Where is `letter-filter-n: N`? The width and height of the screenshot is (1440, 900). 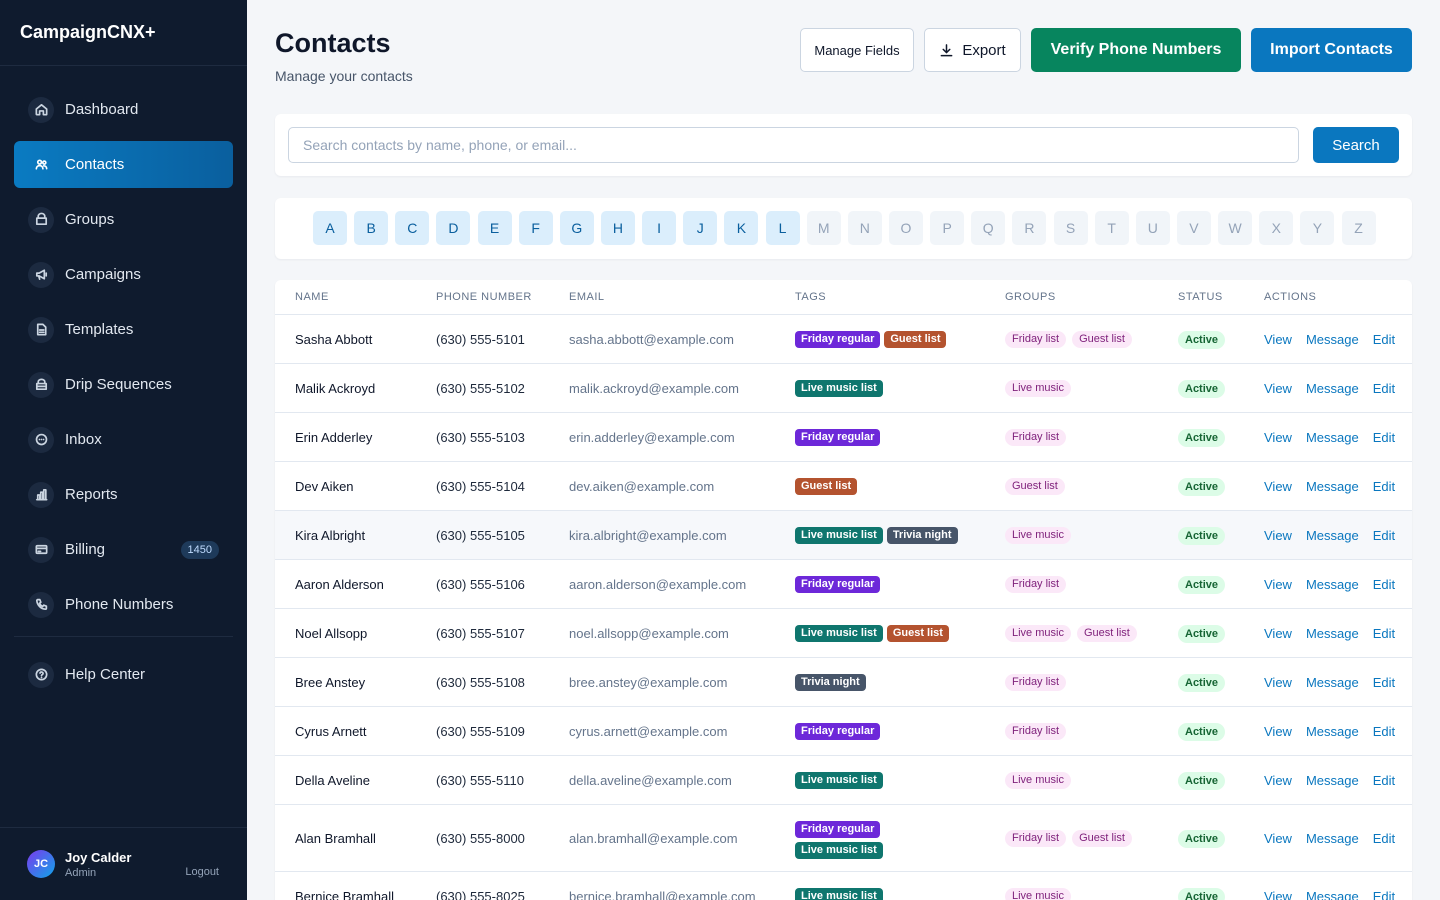 letter-filter-n: N is located at coordinates (864, 228).